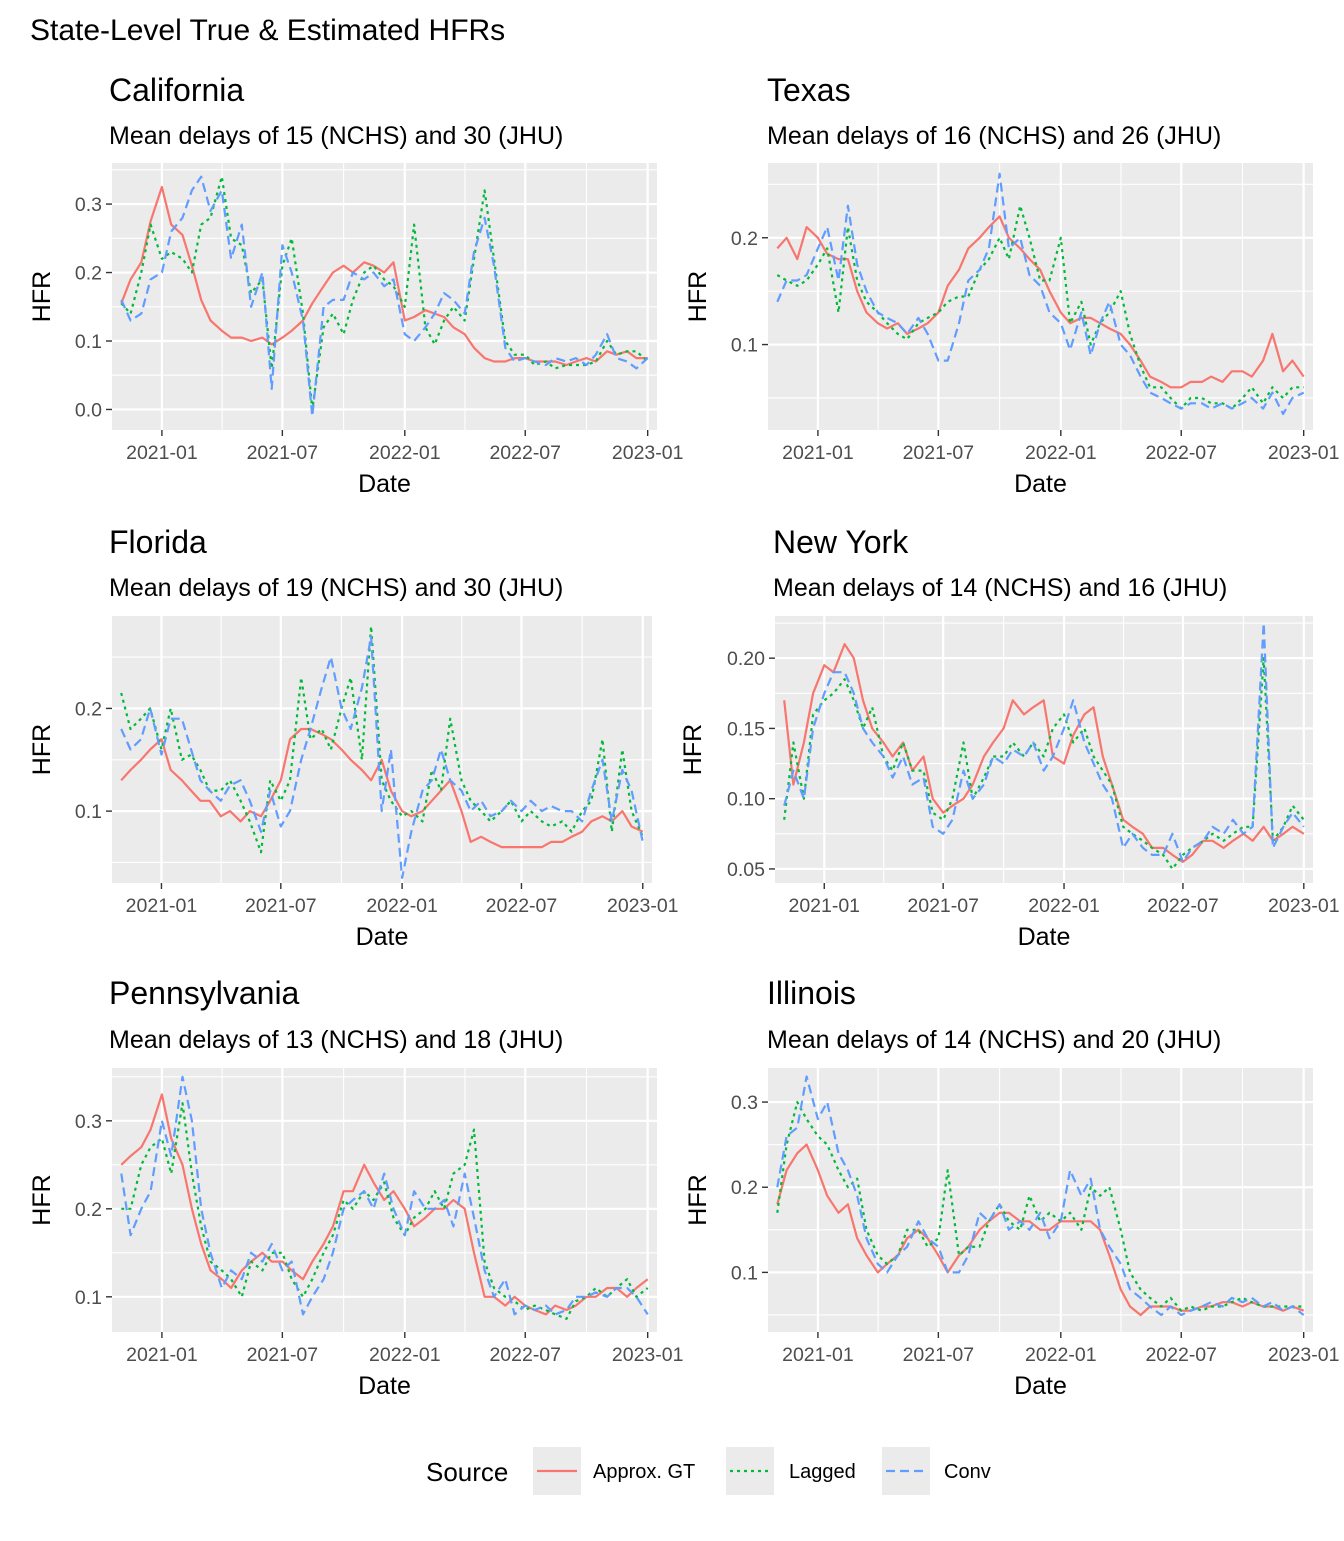 Image resolution: width=1344 pixels, height=1541 pixels. Describe the element at coordinates (336, 136) in the screenshot. I see `panel-subtitle: Mean delays of 15 (NCHS) and 30 (JHU)` at that location.